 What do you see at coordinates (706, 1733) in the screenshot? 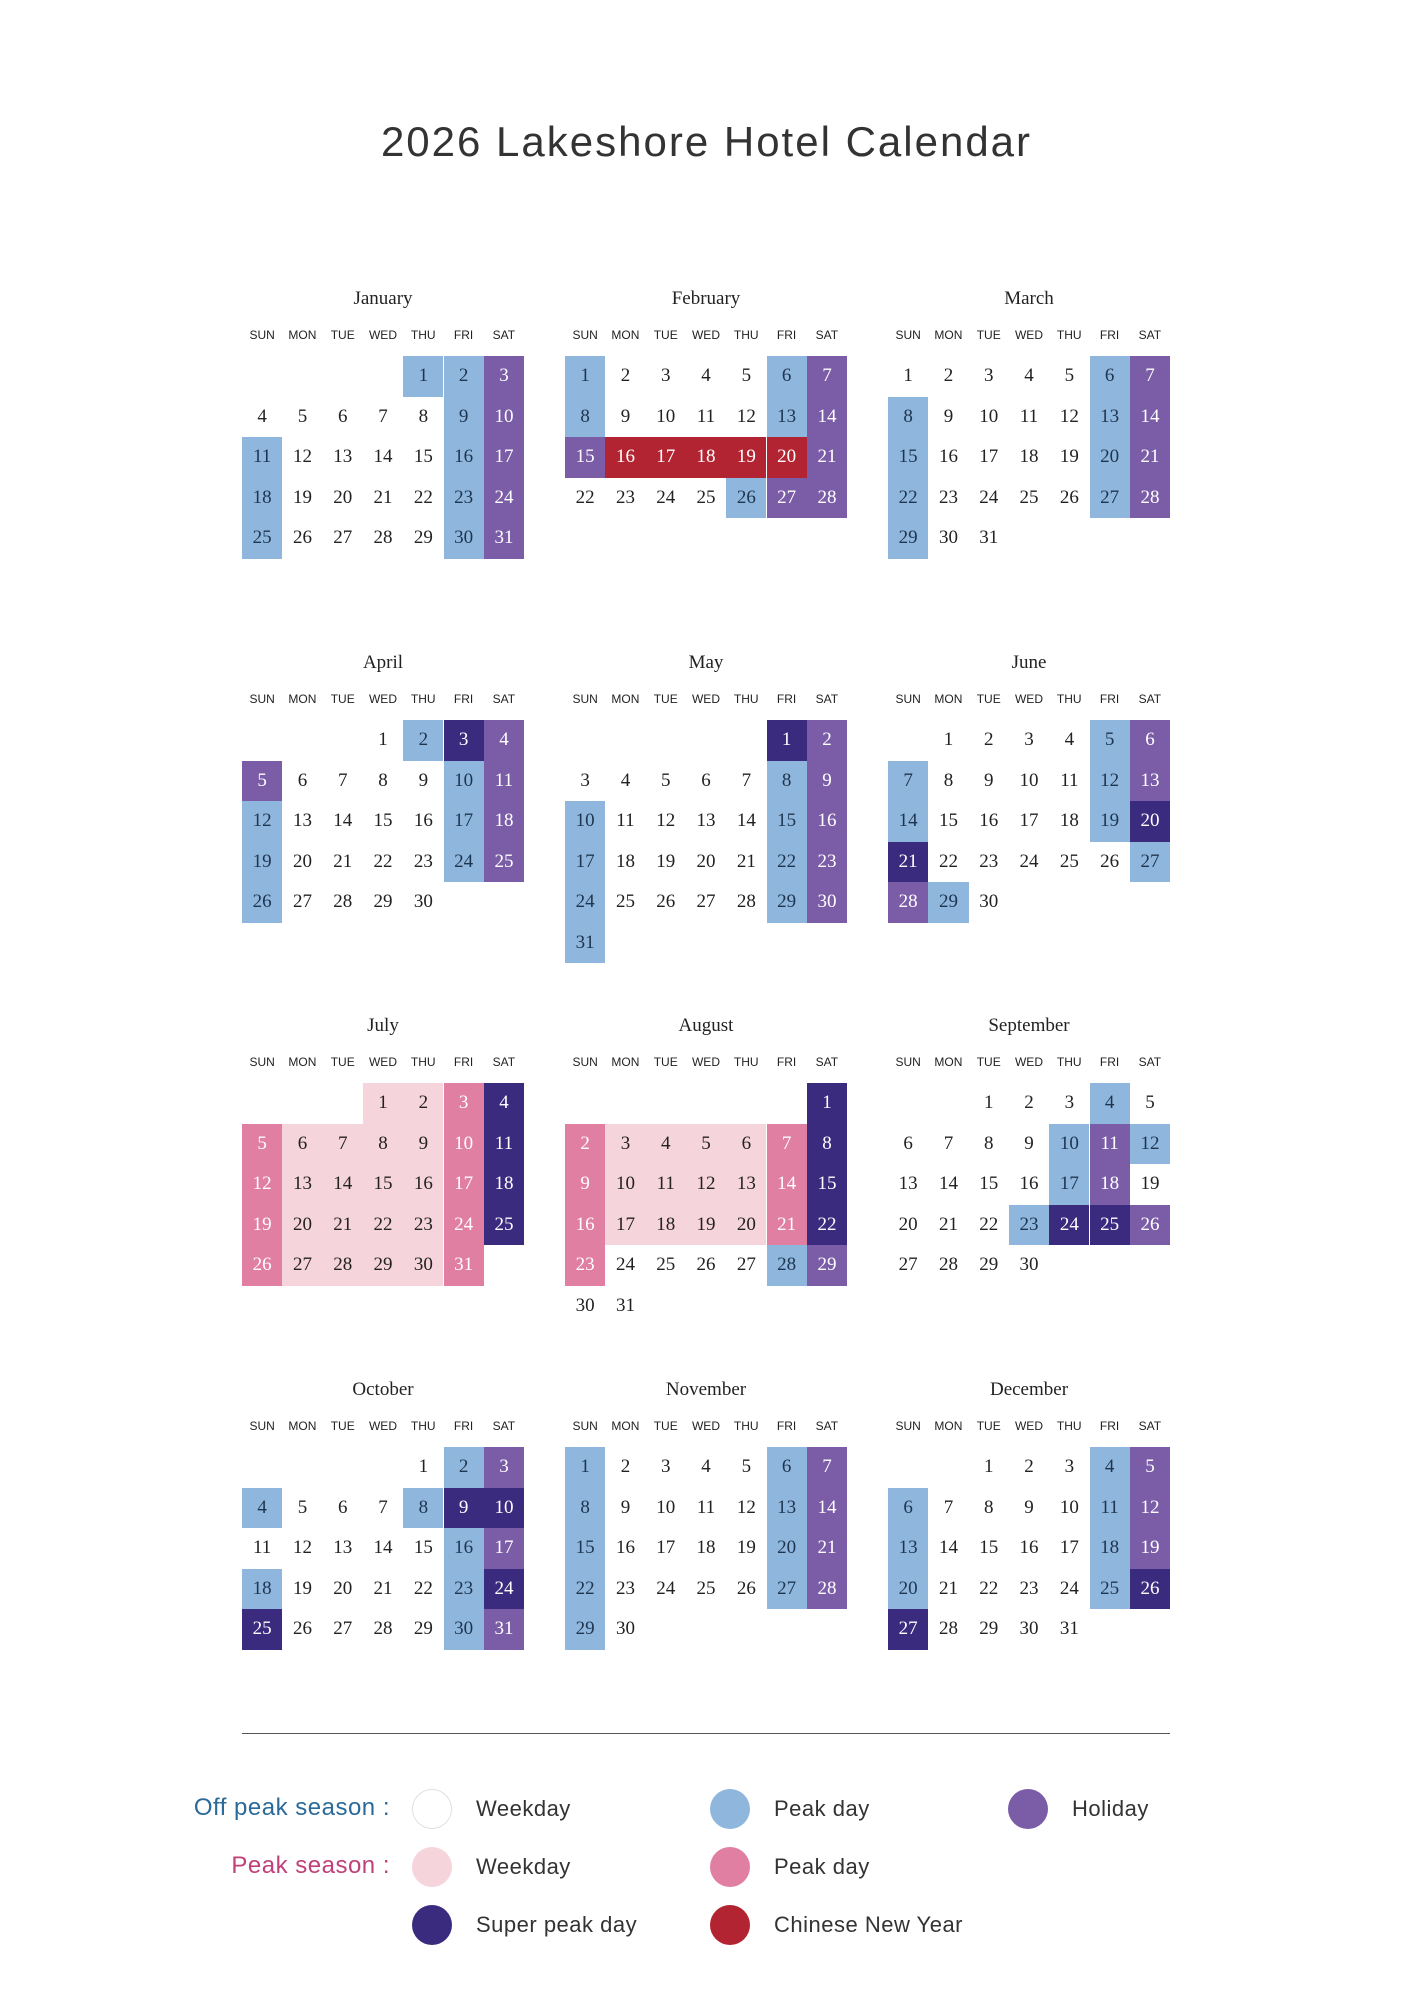
I see `legend-divider` at bounding box center [706, 1733].